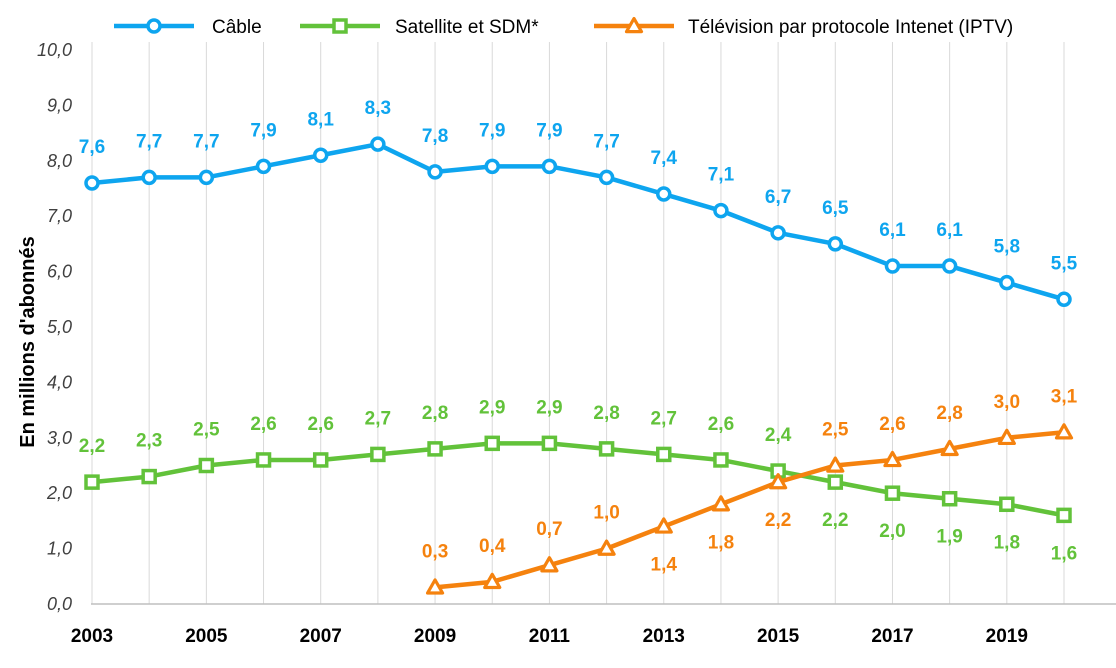  What do you see at coordinates (188, 27) in the screenshot?
I see `legend-item-0: Câble` at bounding box center [188, 27].